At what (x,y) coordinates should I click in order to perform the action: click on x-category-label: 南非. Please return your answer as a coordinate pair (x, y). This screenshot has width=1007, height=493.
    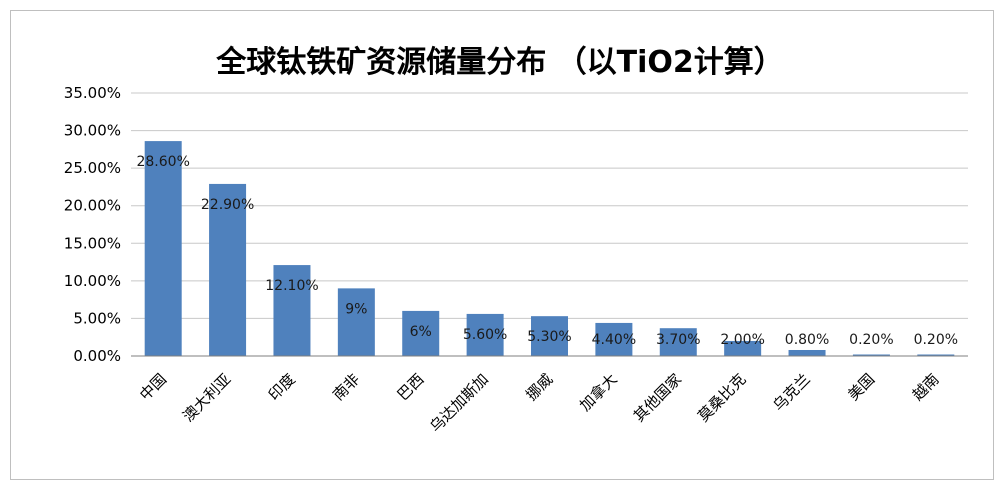
    Looking at the image, I should click on (346, 387).